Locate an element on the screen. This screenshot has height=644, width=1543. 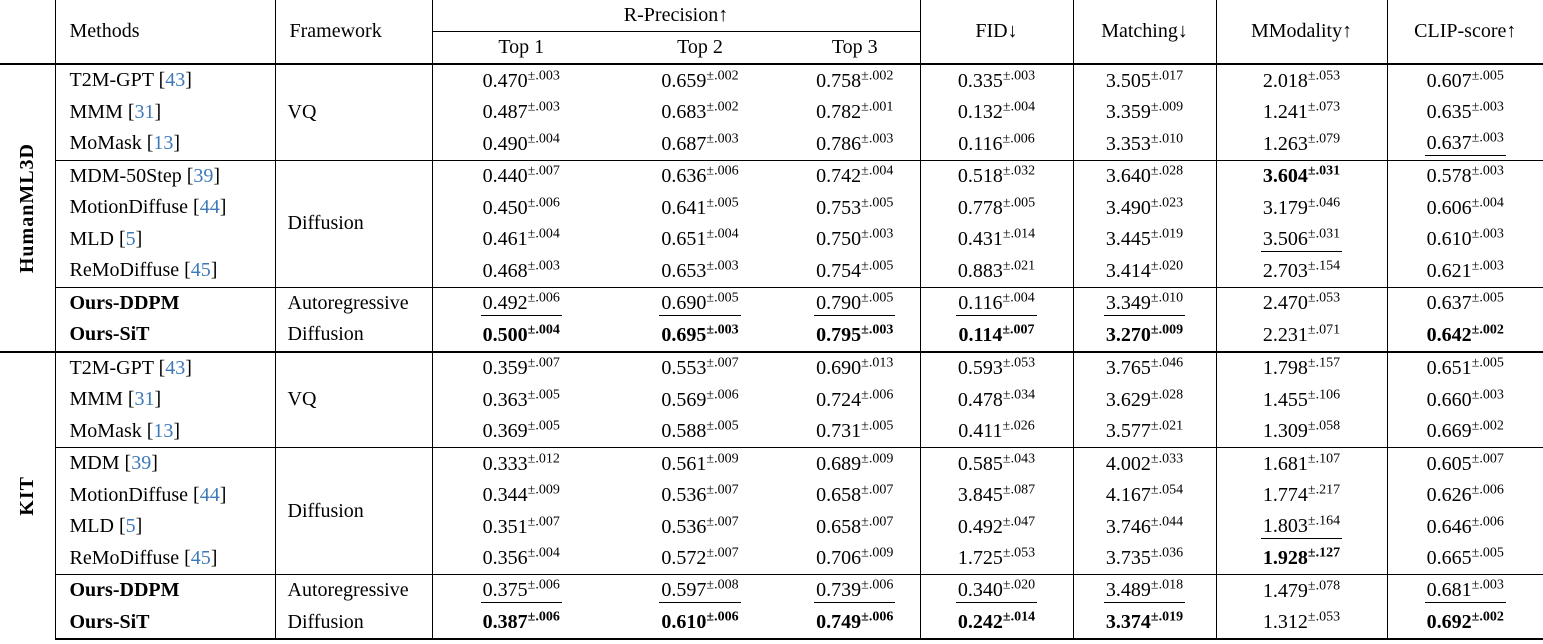
metric-value: 3.506±.031 is located at coordinates (1301, 239).